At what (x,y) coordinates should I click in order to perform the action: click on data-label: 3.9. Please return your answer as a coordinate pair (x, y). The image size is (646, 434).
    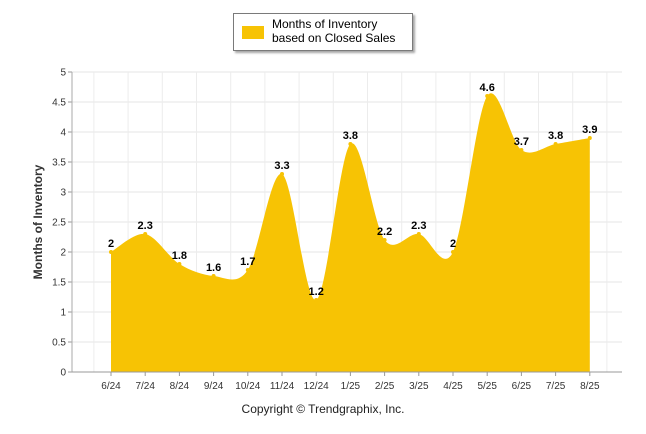
    Looking at the image, I should click on (589, 130).